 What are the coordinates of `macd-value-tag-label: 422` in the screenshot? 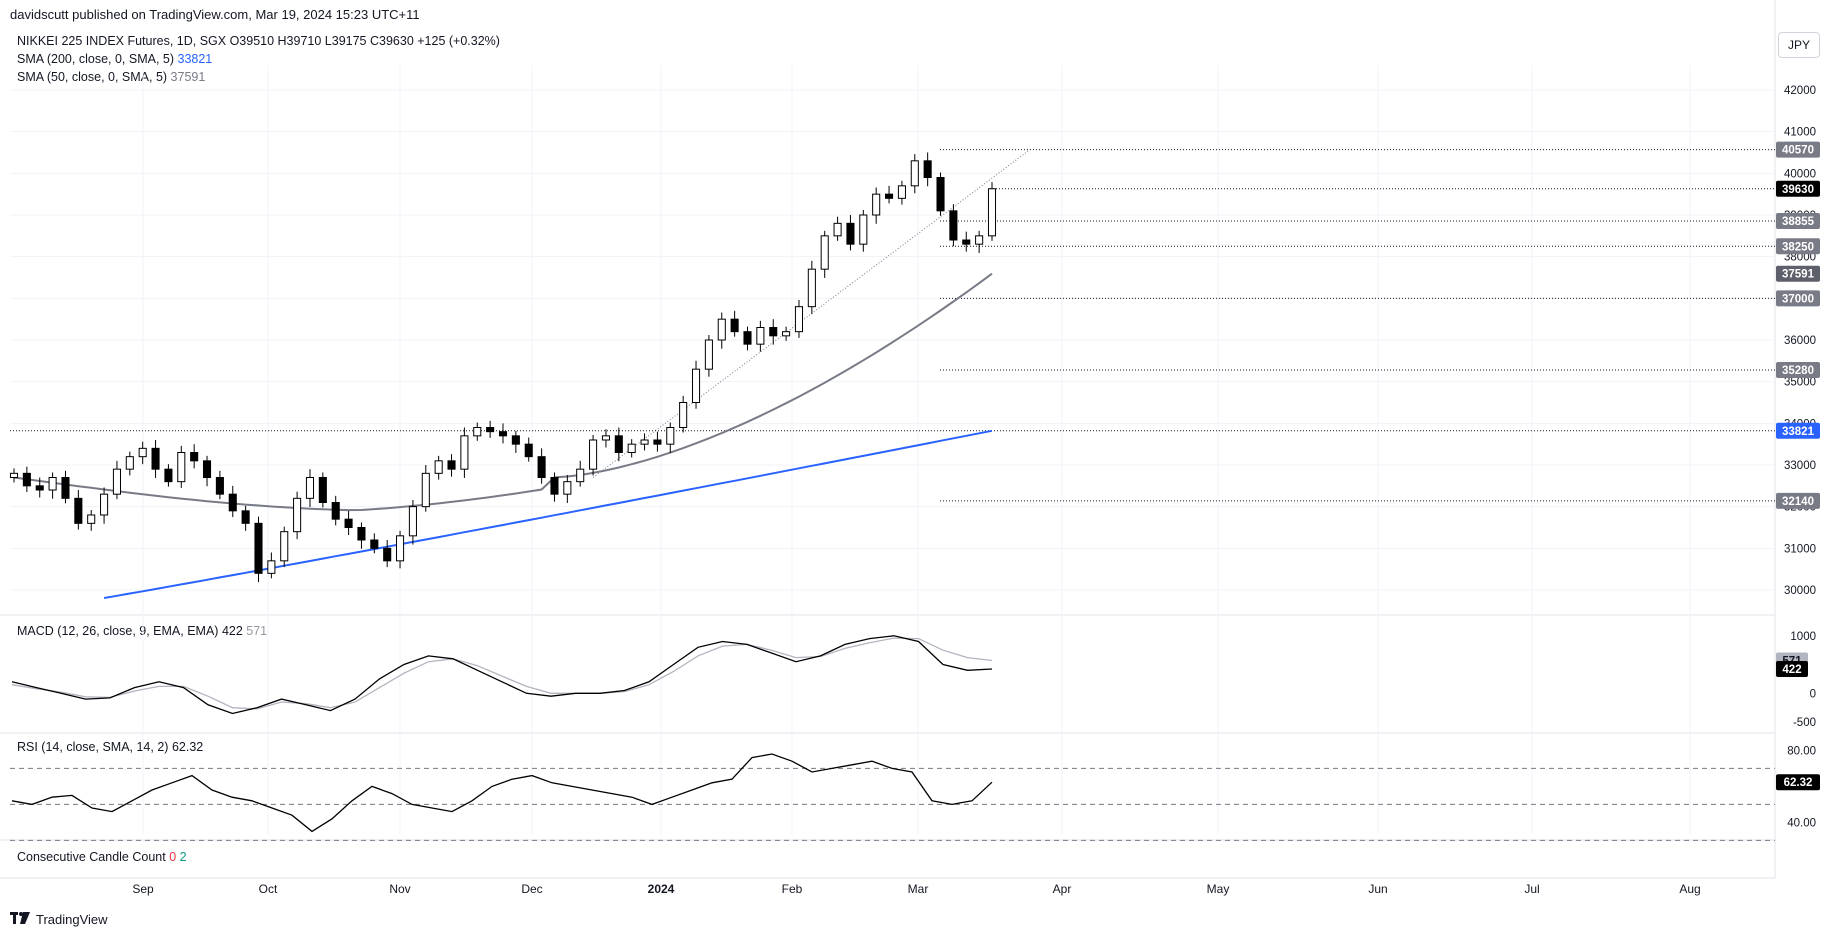 It's located at (1791, 670).